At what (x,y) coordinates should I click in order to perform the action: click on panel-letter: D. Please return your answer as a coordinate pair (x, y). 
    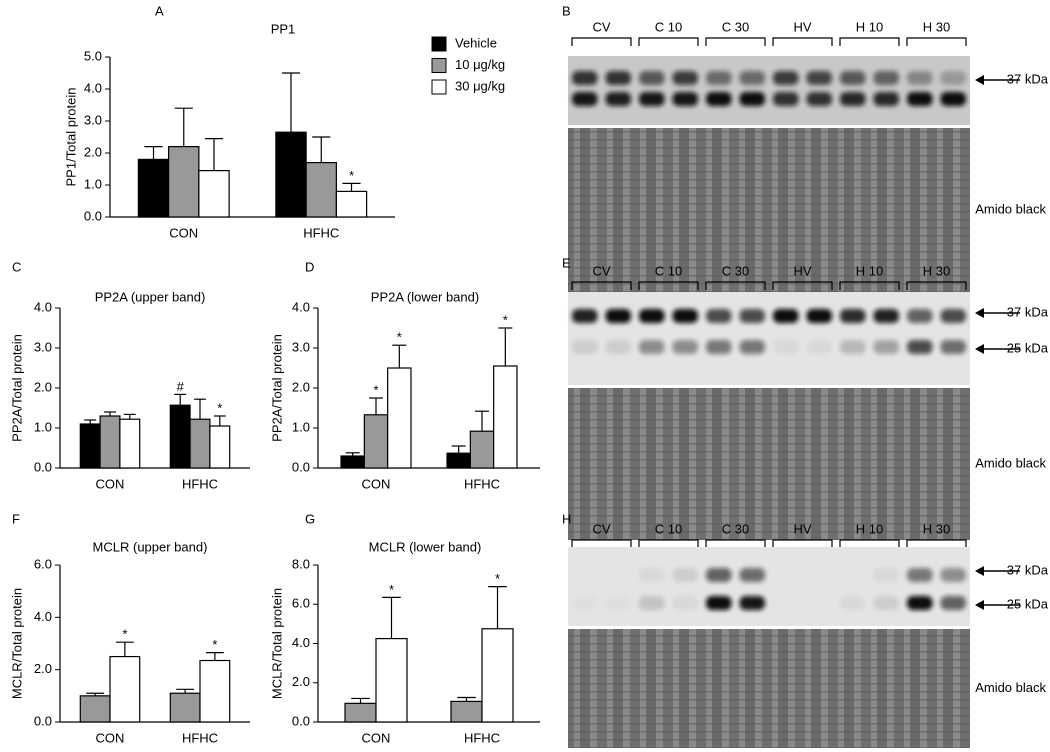
    Looking at the image, I should click on (309, 266).